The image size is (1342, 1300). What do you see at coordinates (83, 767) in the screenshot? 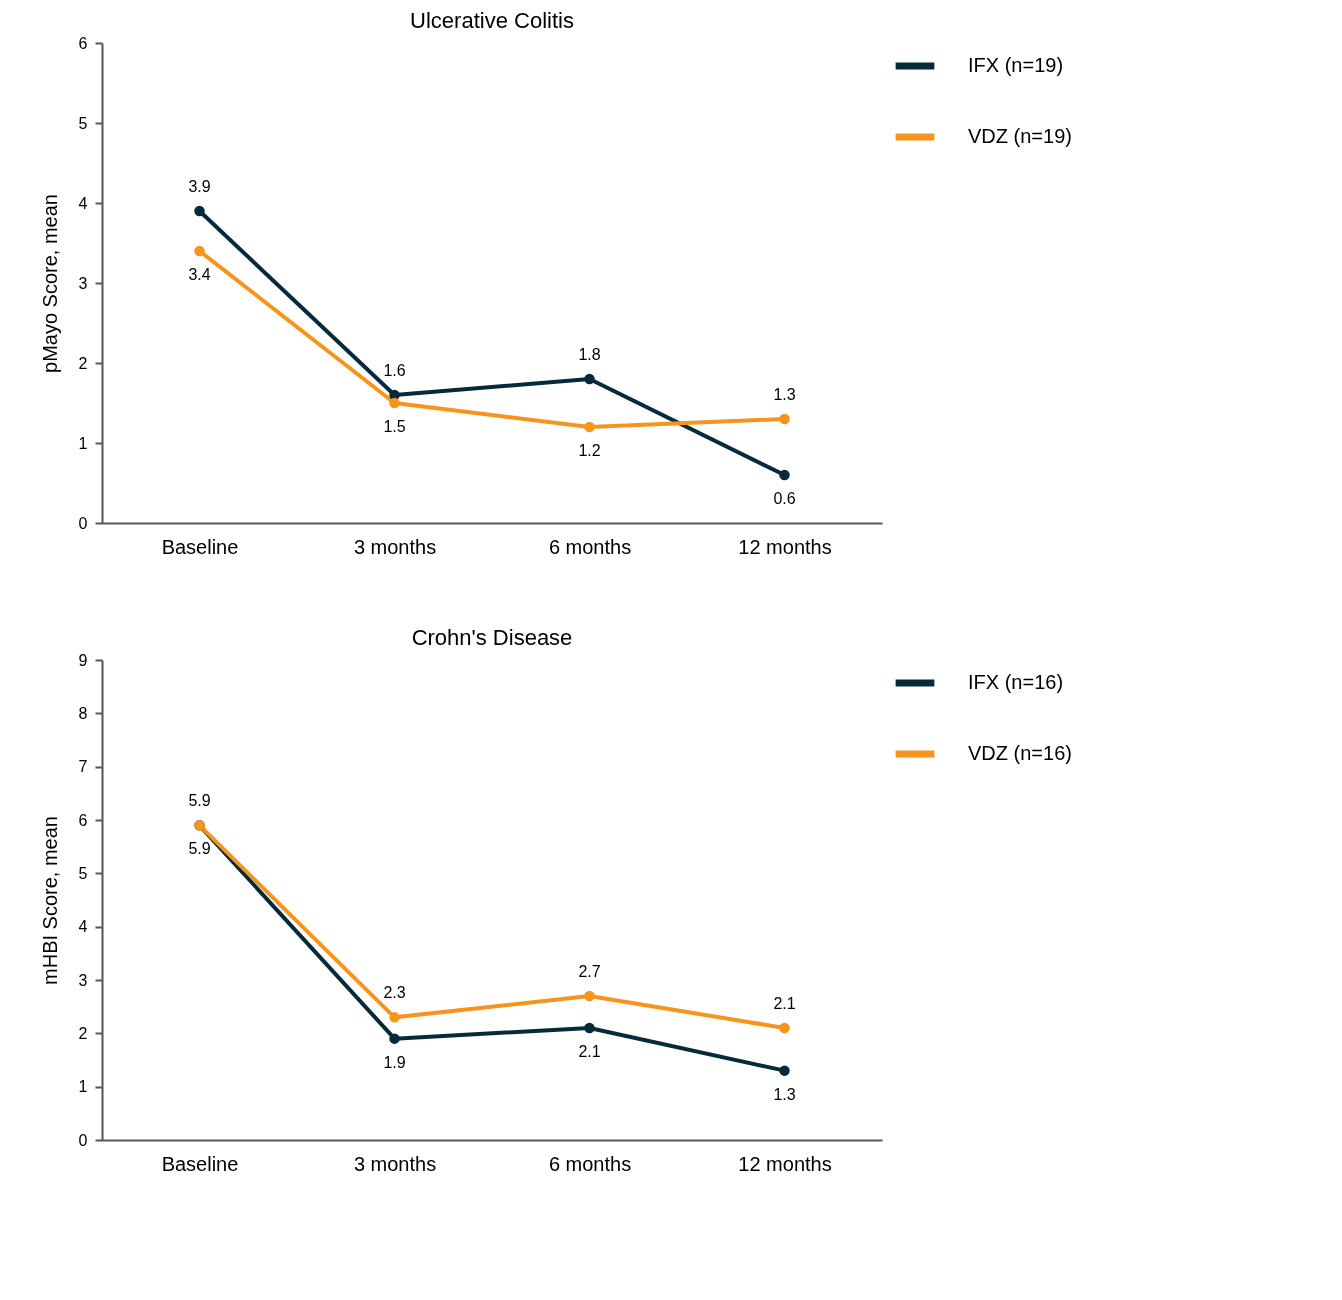
I see `y-tick-label: 7` at bounding box center [83, 767].